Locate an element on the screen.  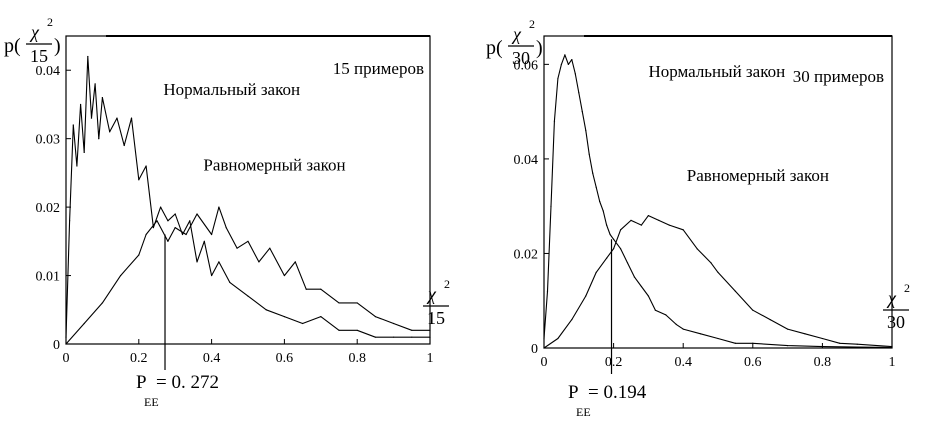
y-axis-label-exponent: 2 is located at coordinates (532, 24).